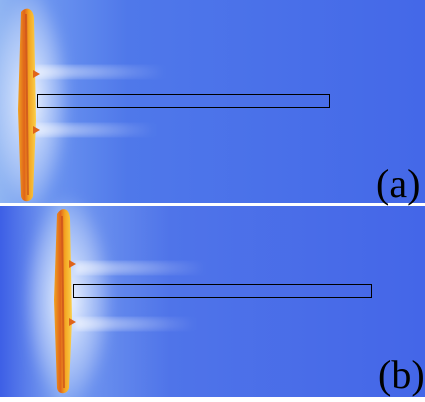 The image size is (425, 402). Describe the element at coordinates (183, 101) in the screenshot. I see `panel-a-roi-box` at that location.